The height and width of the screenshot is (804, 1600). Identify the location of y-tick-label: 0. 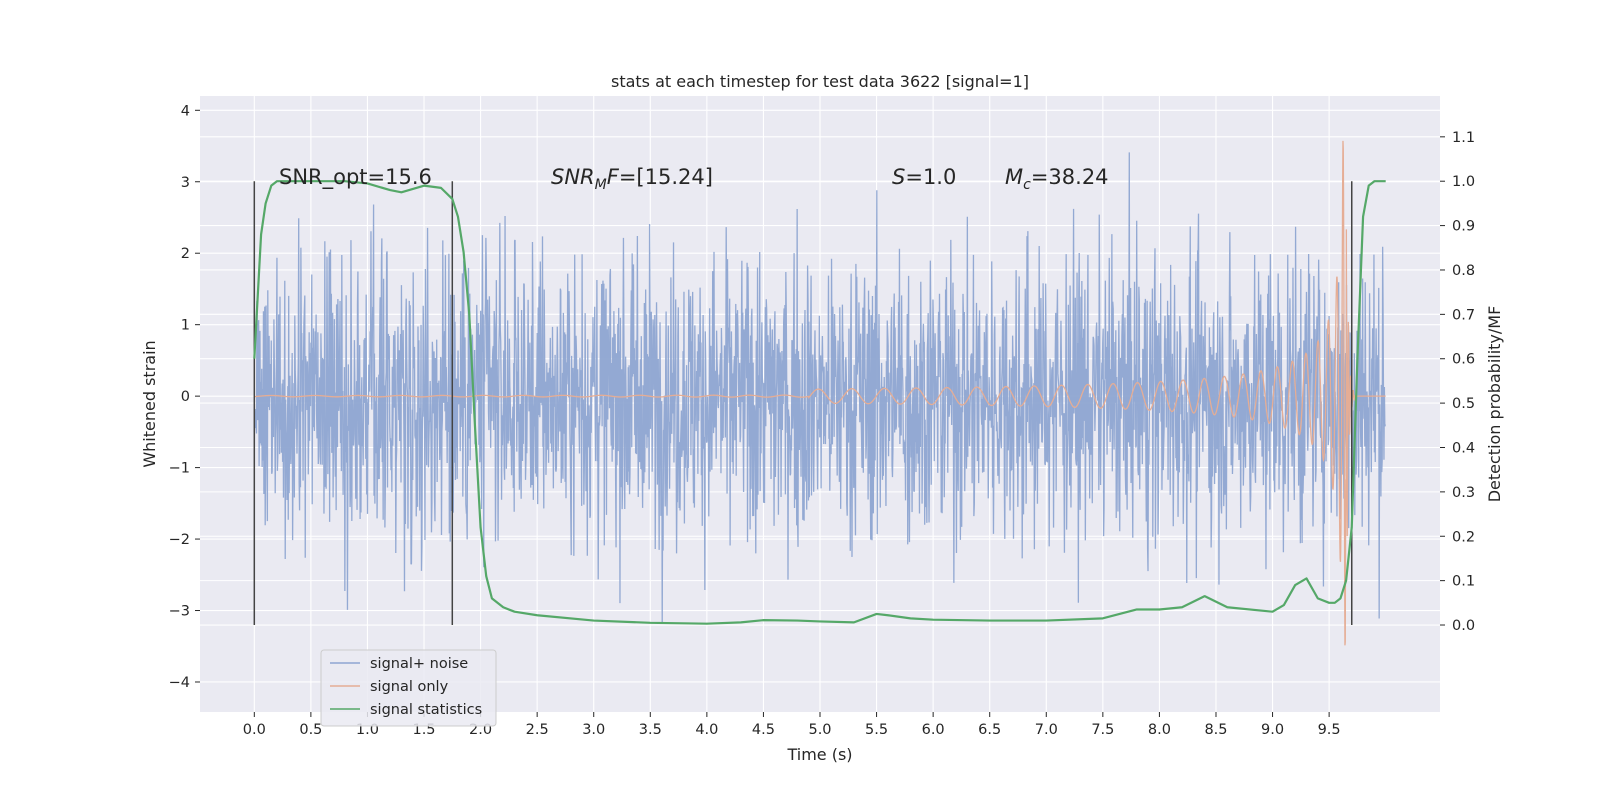
(185, 397).